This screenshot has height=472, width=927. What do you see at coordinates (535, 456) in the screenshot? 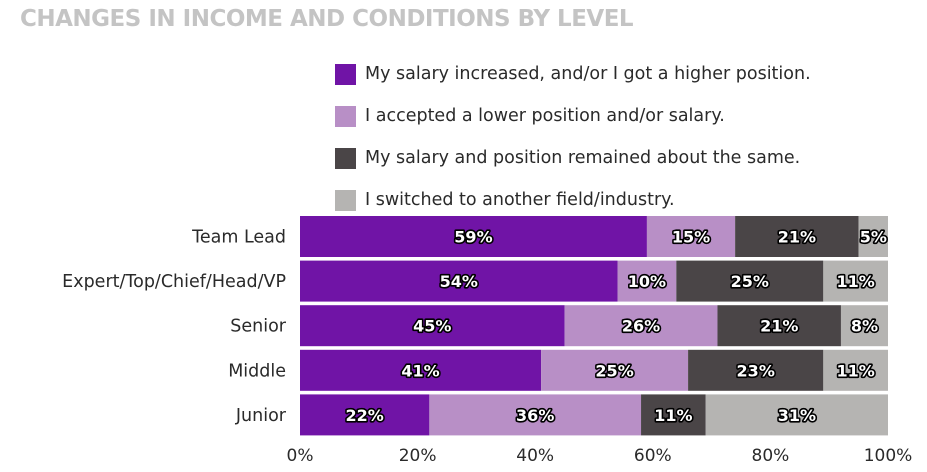
I see `x-tick-label: 40%` at bounding box center [535, 456].